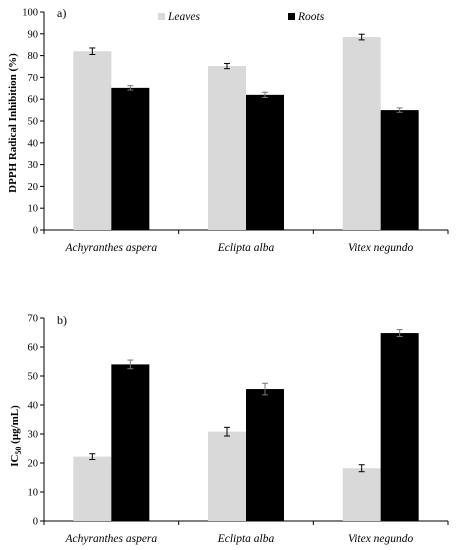 Image resolution: width=468 pixels, height=550 pixels. Describe the element at coordinates (161, 16) in the screenshot. I see `legend-swatch-leaves` at that location.